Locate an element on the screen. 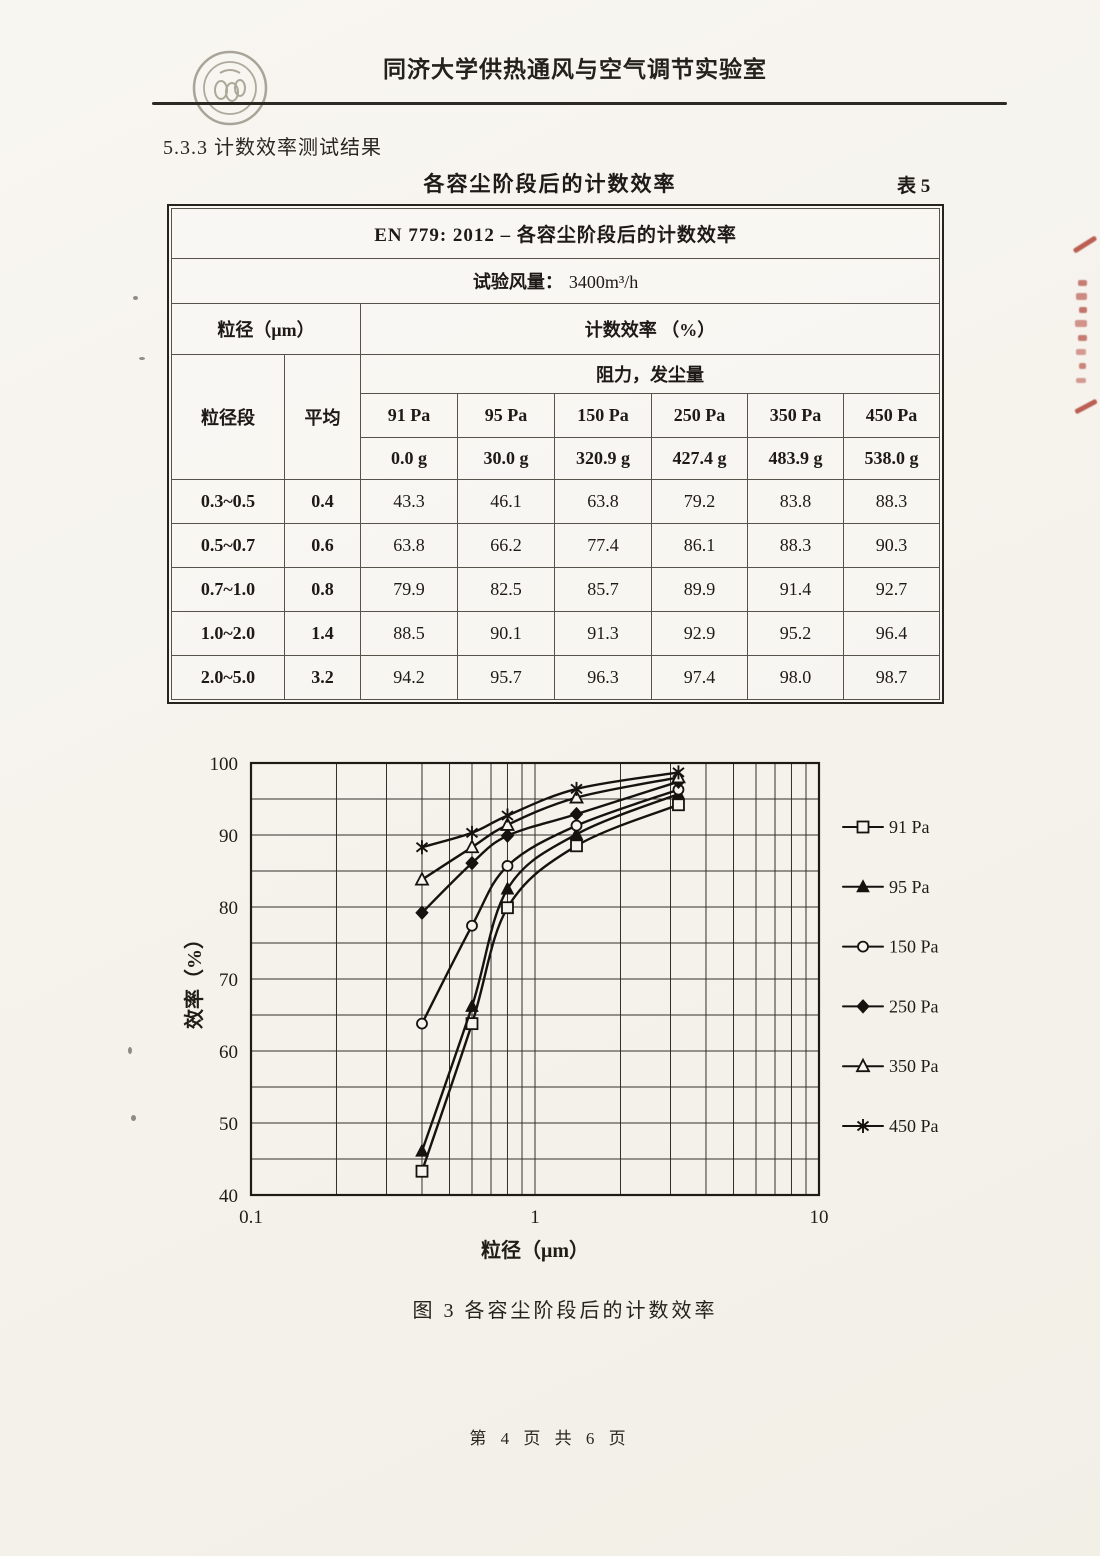 This screenshot has height=1556, width=1100. efficiency-value-cell: 95.7 is located at coordinates (506, 677).